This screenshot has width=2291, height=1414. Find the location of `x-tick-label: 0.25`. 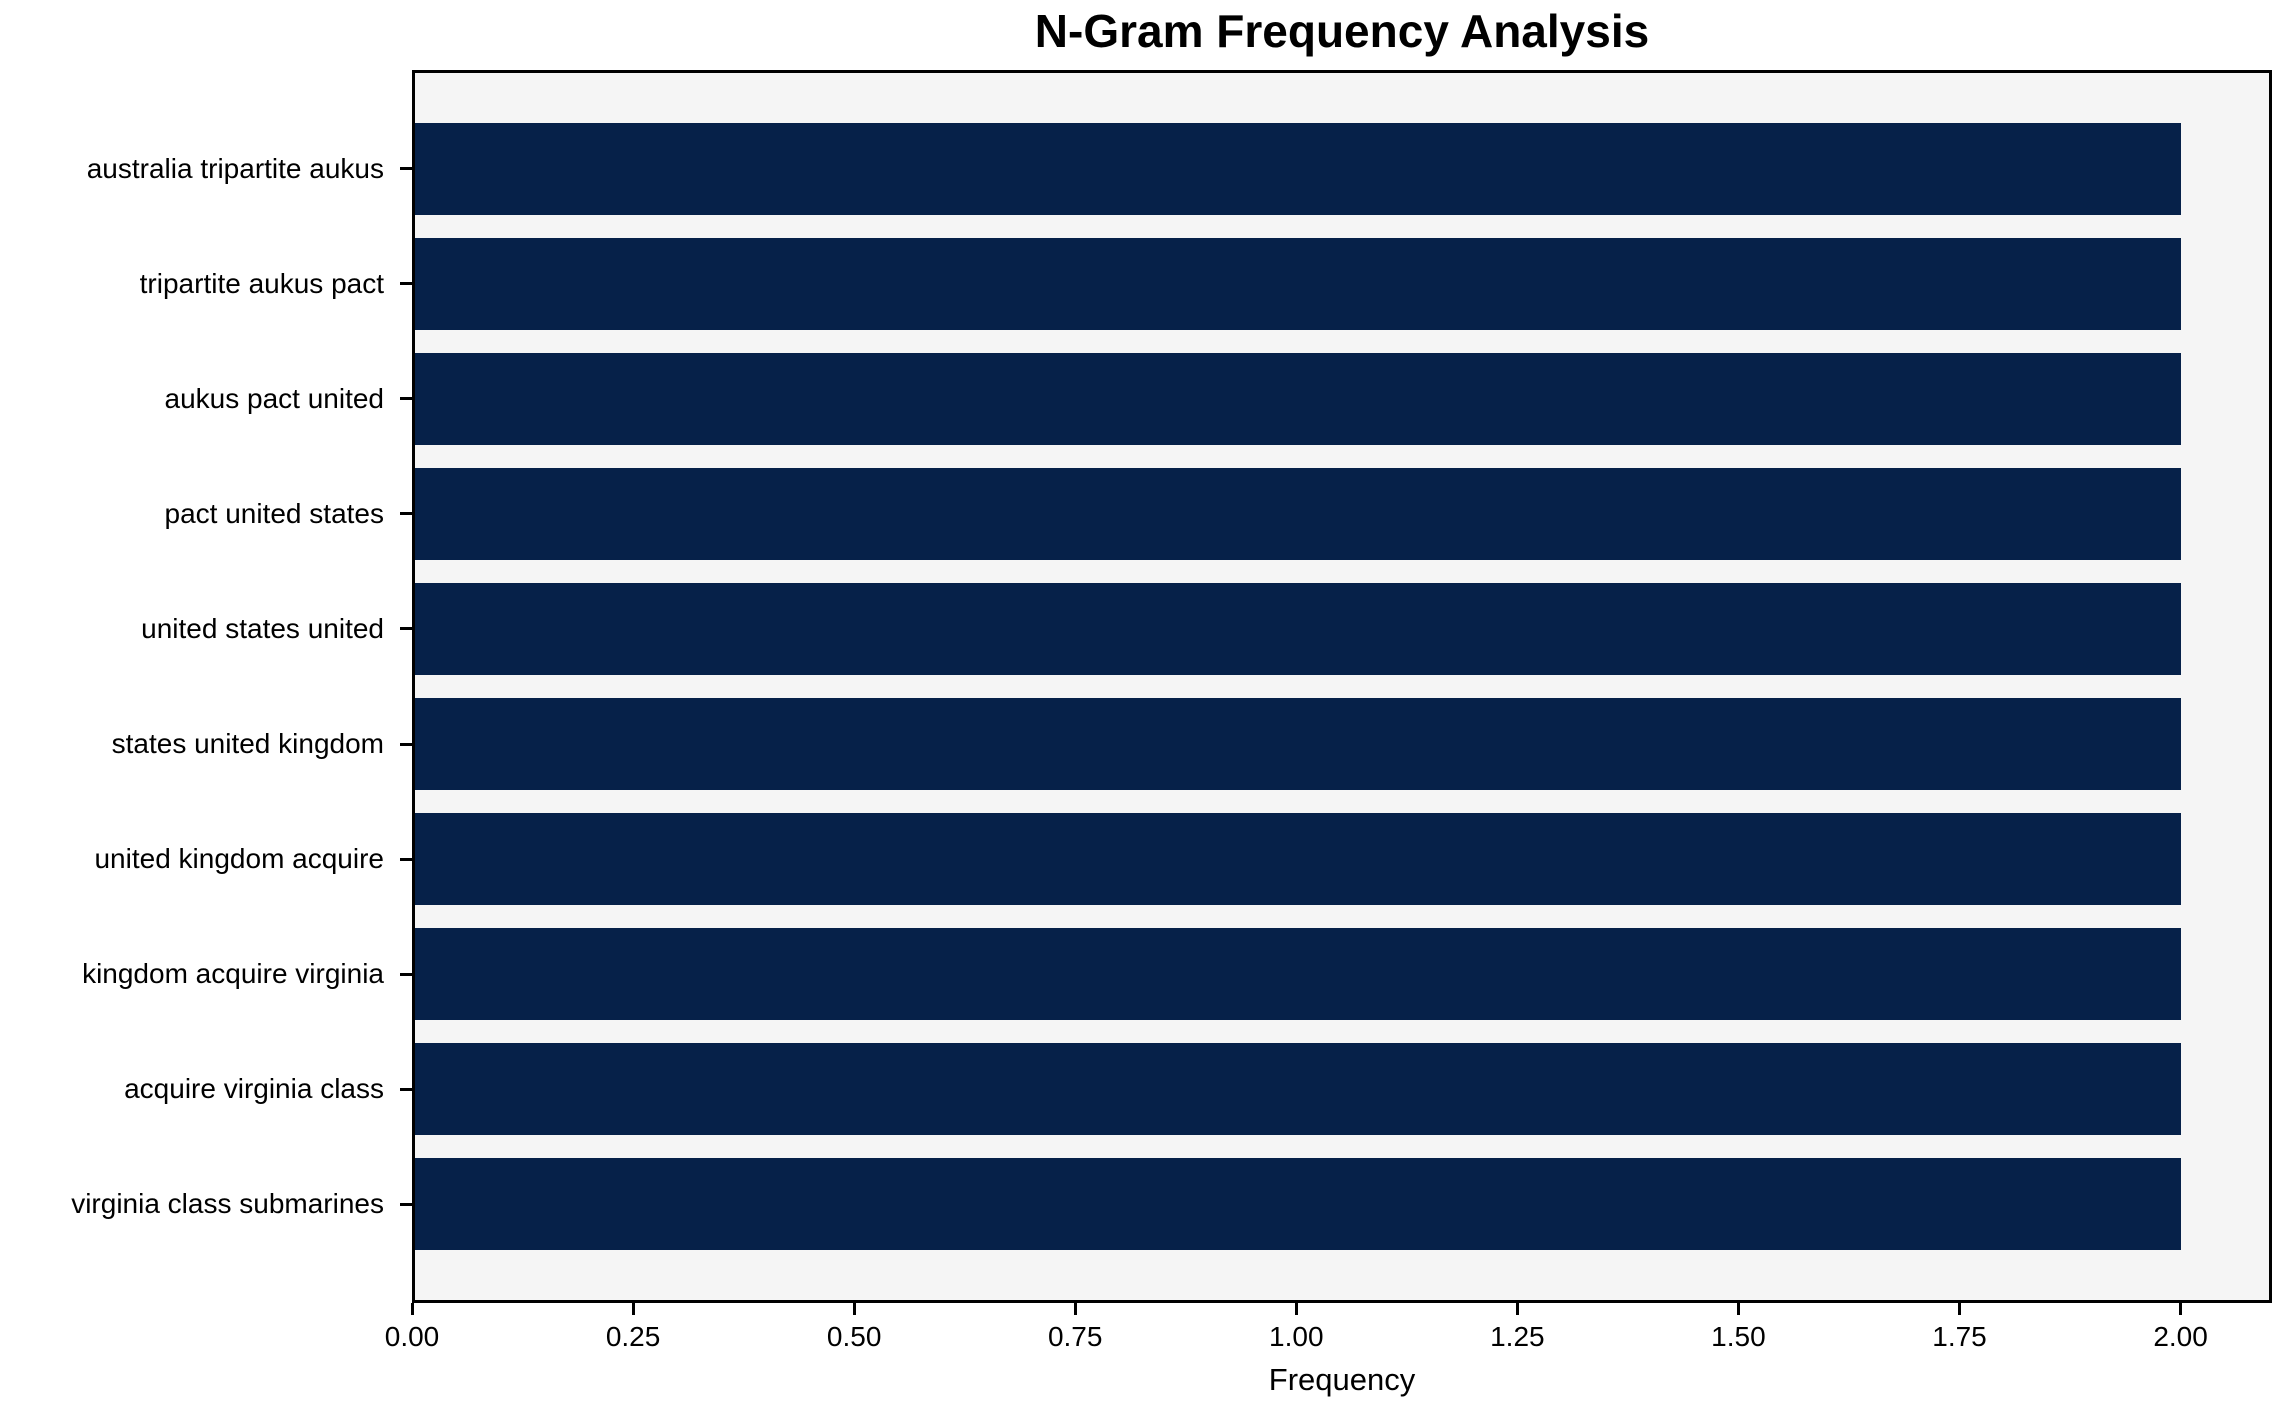

x-tick-label: 0.25 is located at coordinates (633, 1336).